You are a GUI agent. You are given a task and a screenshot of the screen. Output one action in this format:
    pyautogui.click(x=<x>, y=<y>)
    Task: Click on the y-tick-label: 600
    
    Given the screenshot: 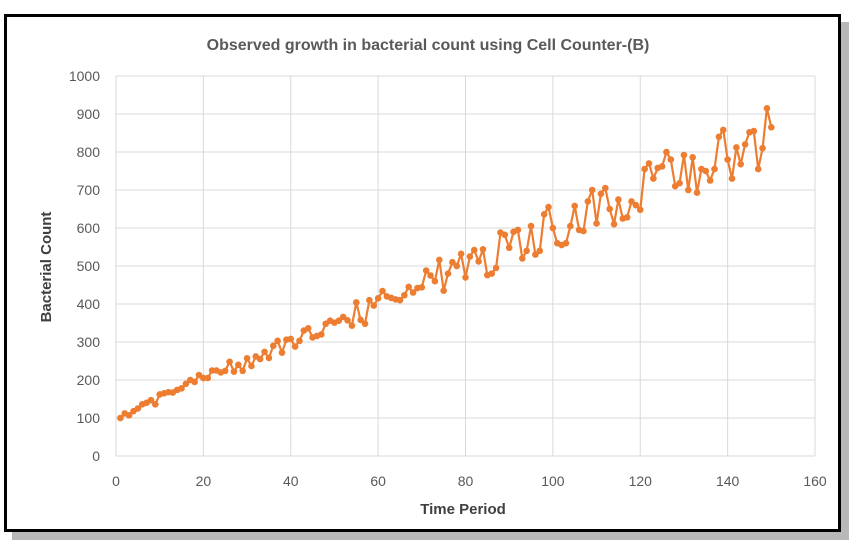 What is the action you would take?
    pyautogui.click(x=89, y=228)
    